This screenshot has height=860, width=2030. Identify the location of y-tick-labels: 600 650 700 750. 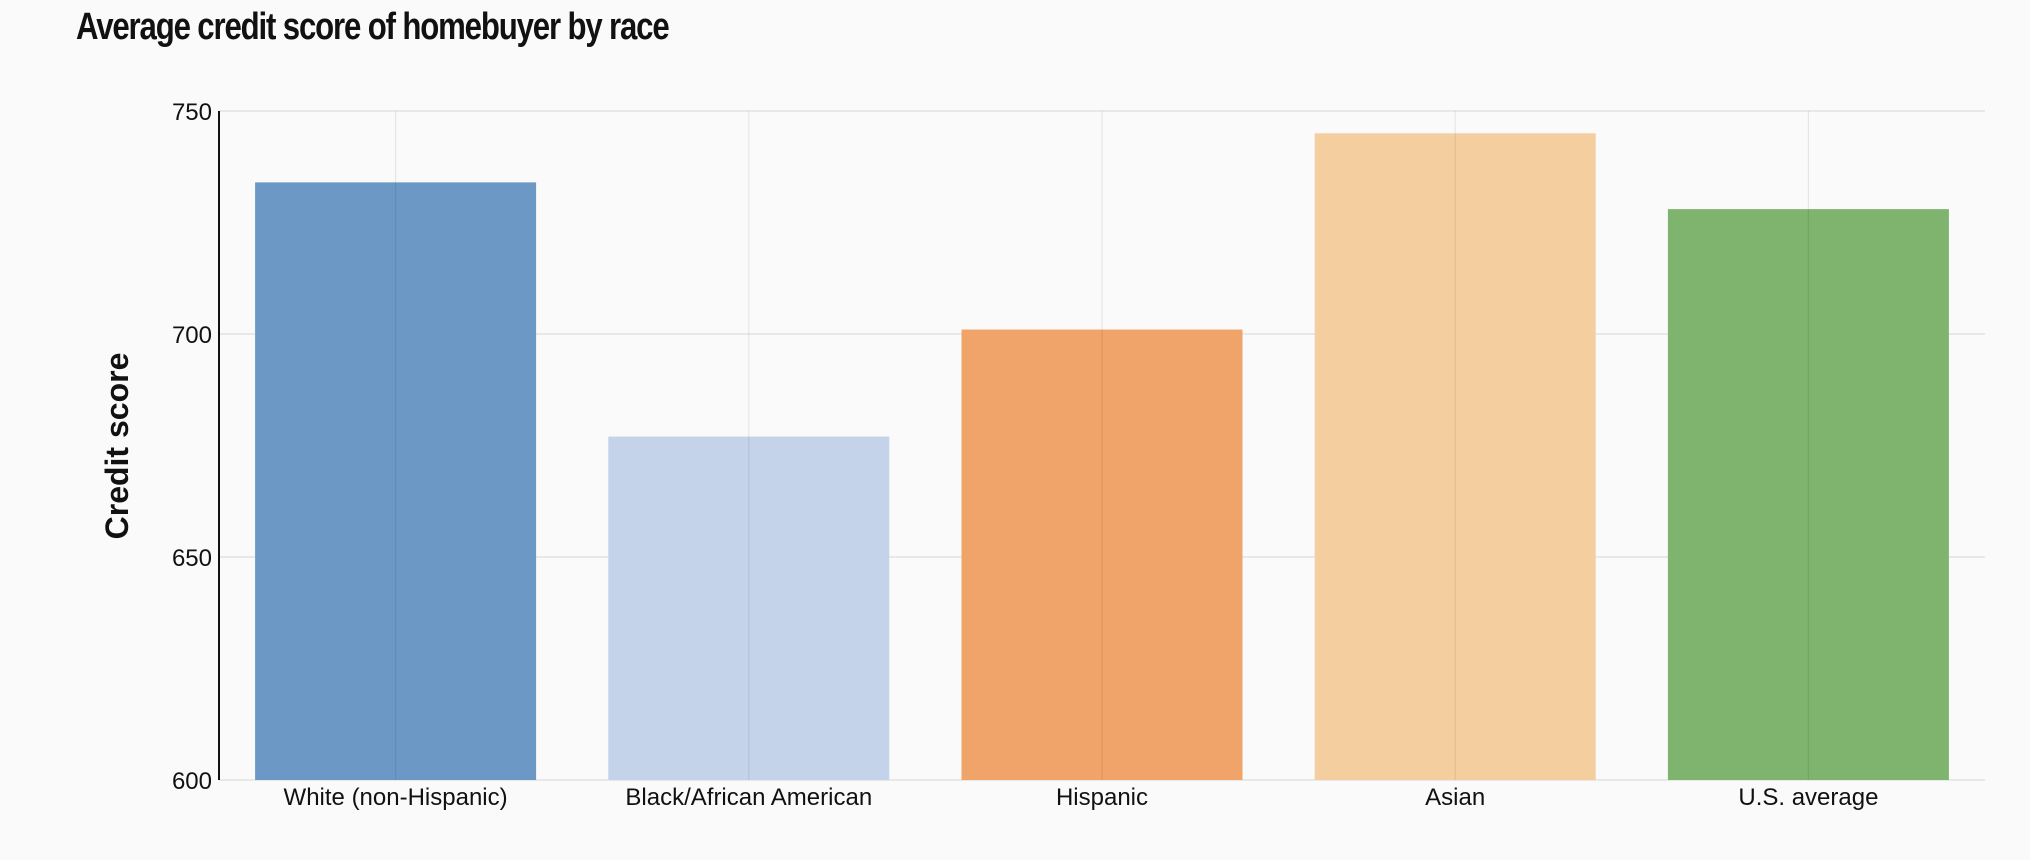
(192, 447).